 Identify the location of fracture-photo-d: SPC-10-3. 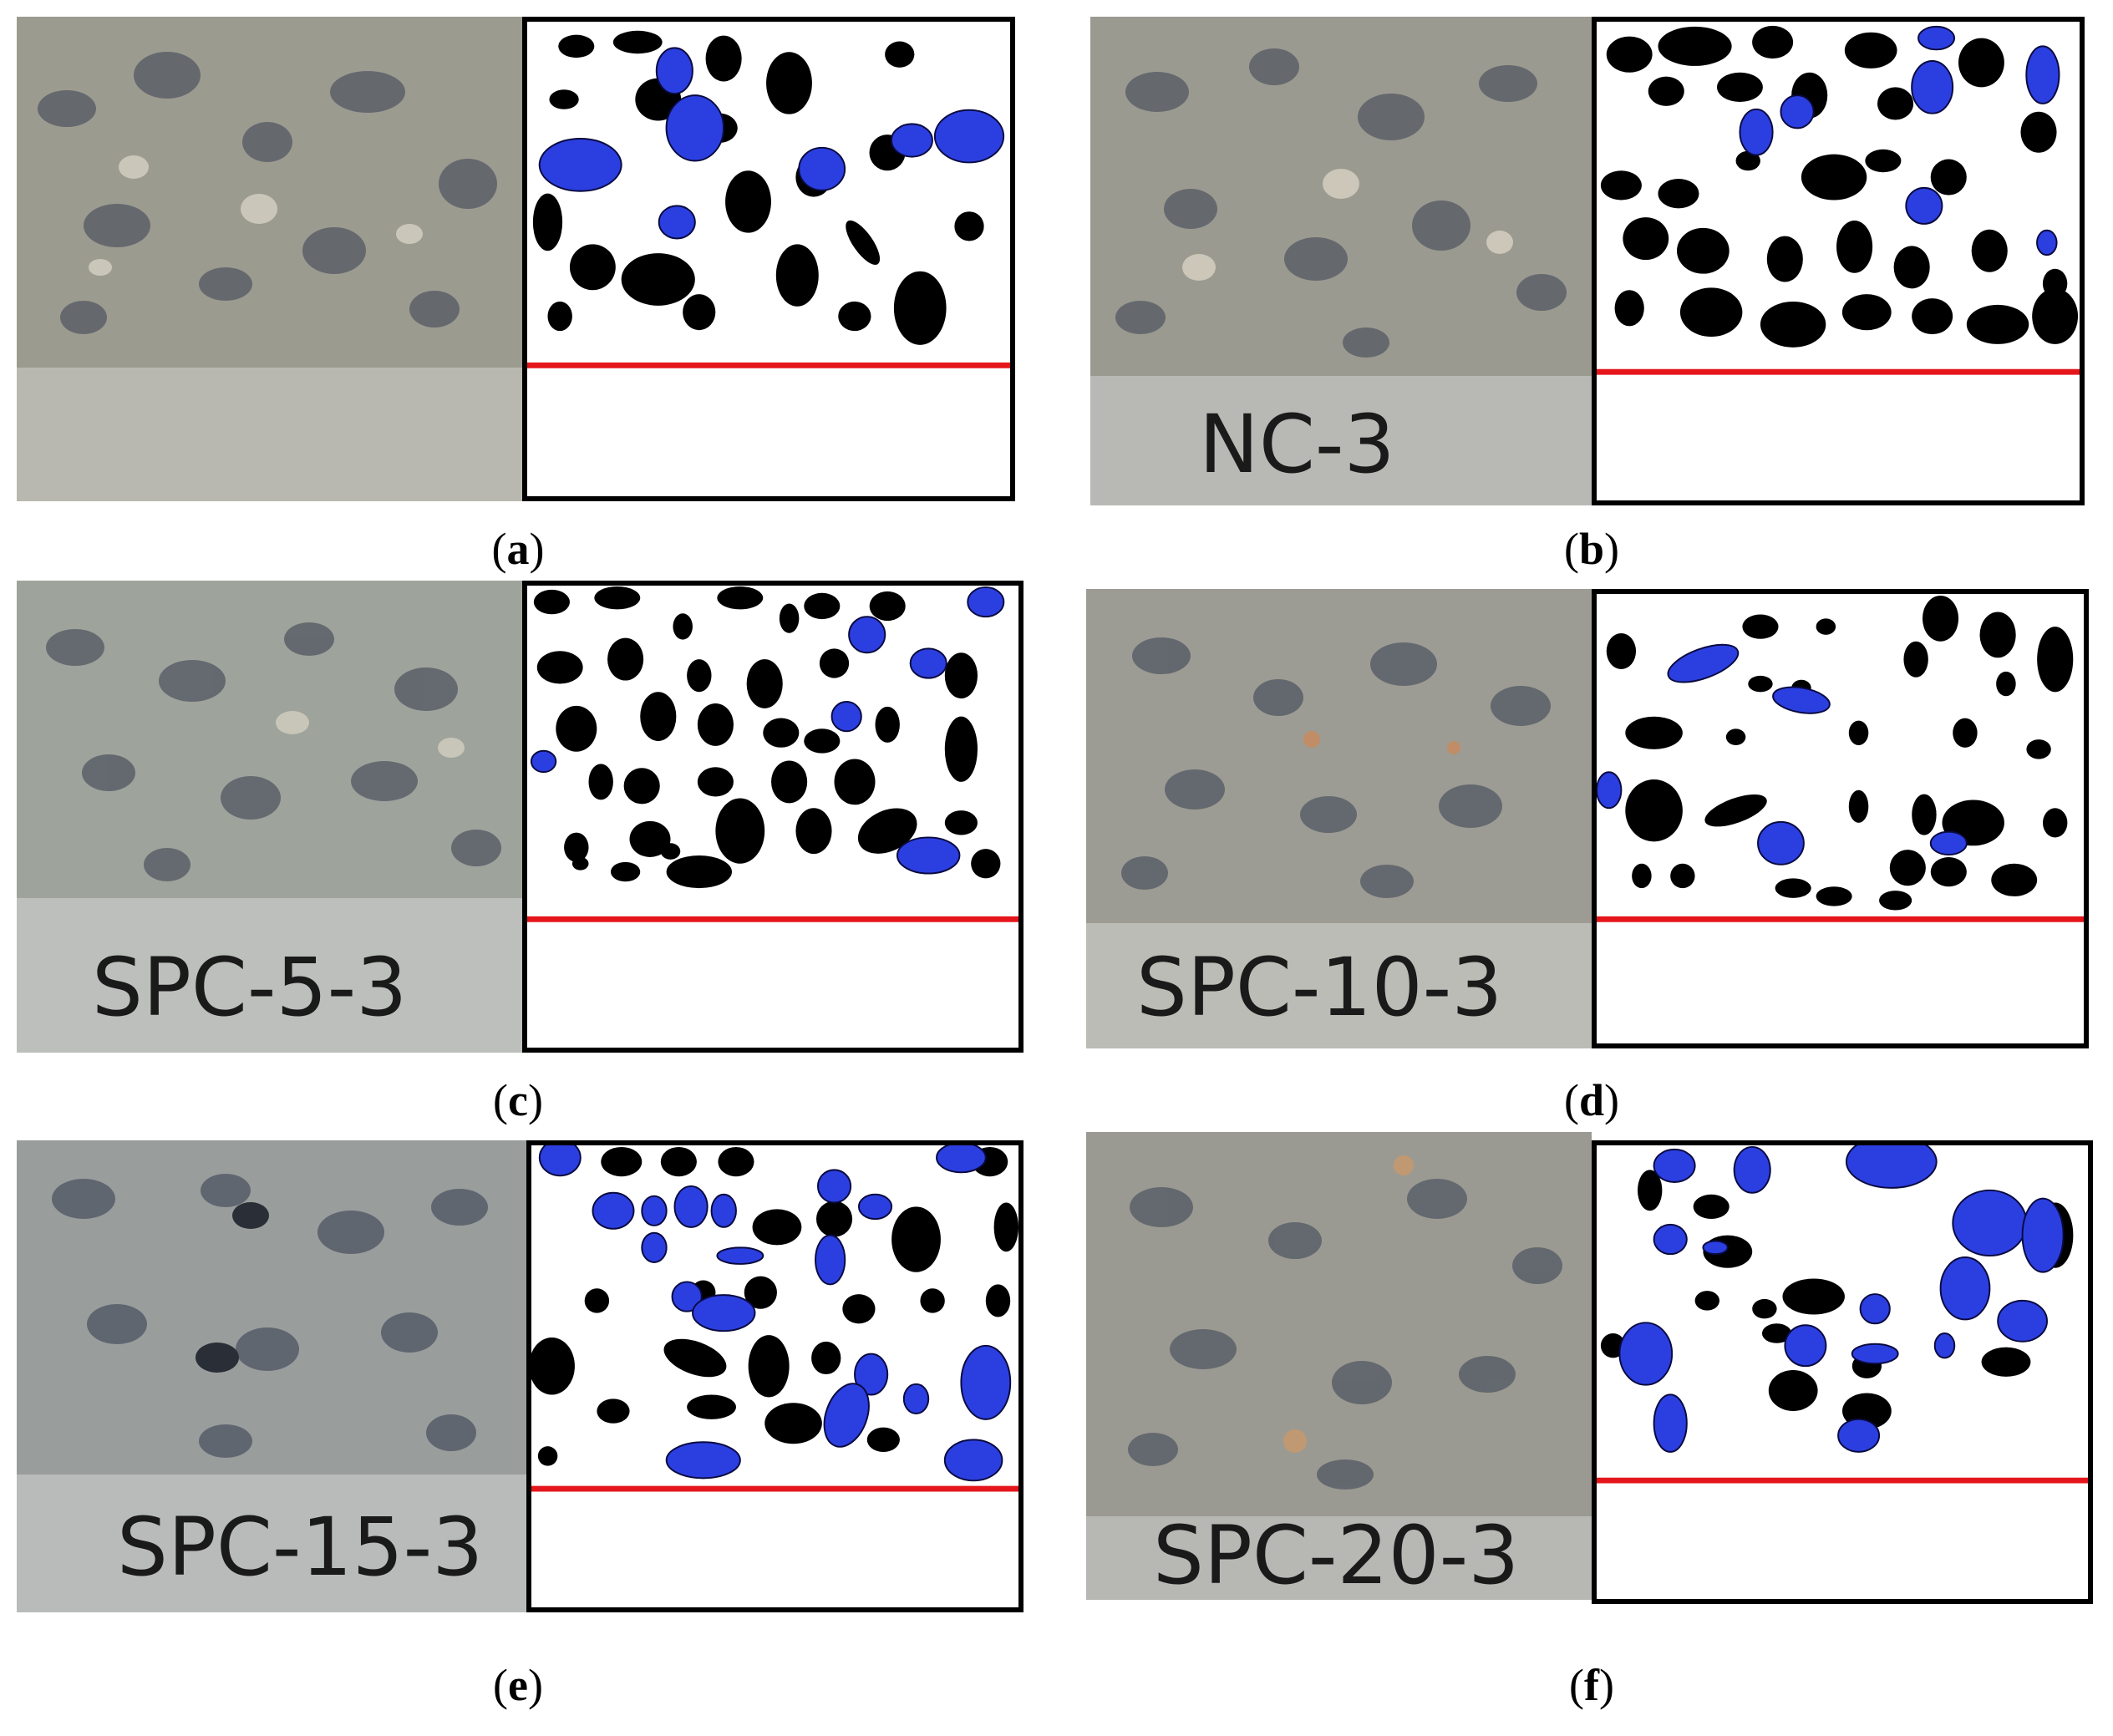
(1339, 818).